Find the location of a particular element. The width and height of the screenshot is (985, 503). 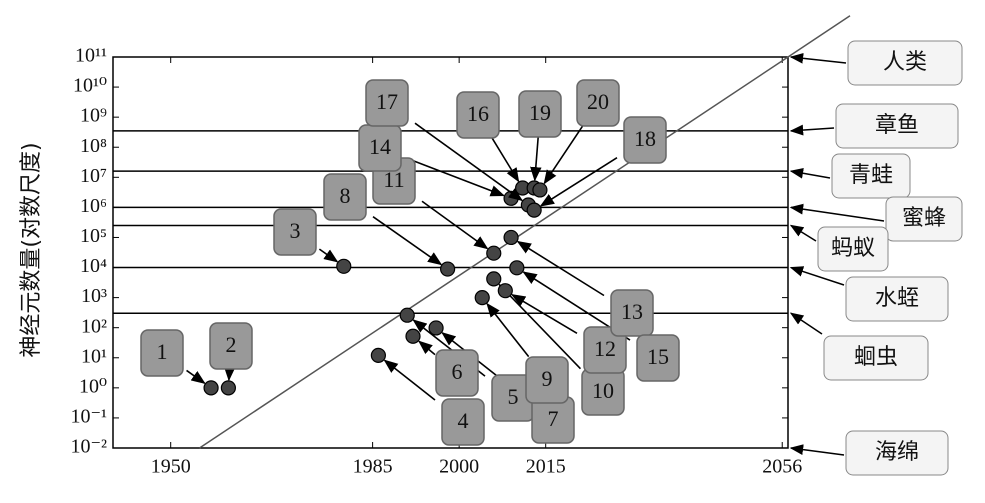

point-label: 4 is located at coordinates (463, 420).